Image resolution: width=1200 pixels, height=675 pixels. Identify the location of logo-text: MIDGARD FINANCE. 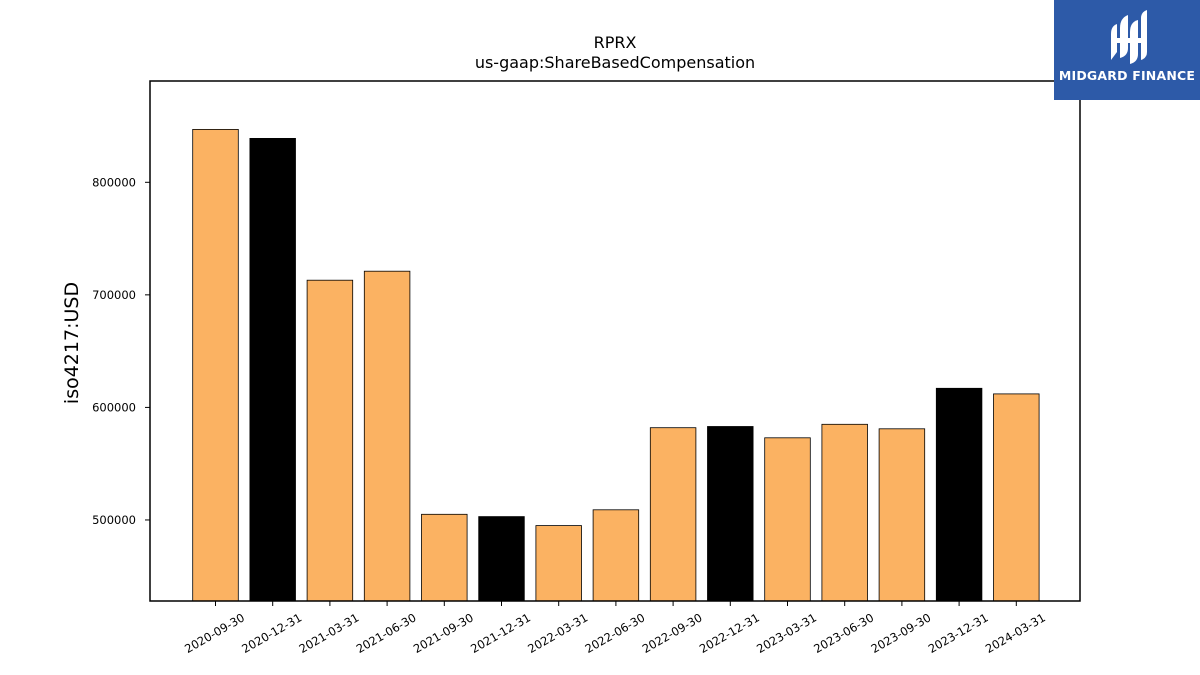
(1127, 75).